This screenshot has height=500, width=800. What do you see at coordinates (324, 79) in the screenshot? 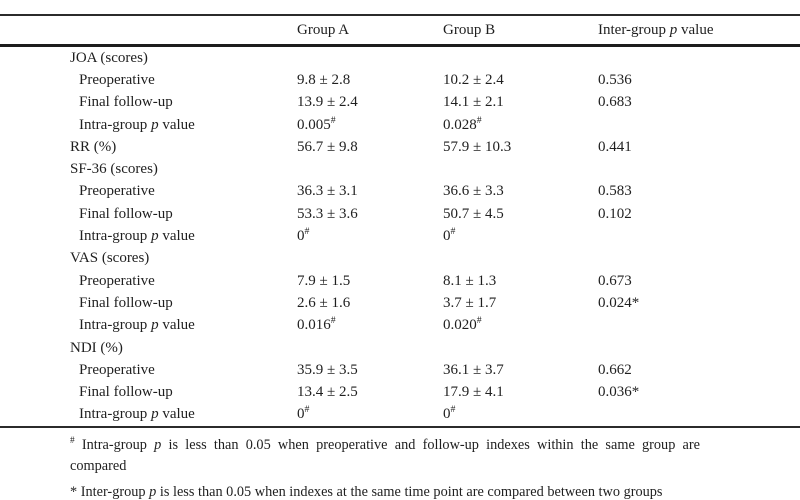
I see `cell-value: 9.8 ± 2.8` at bounding box center [324, 79].